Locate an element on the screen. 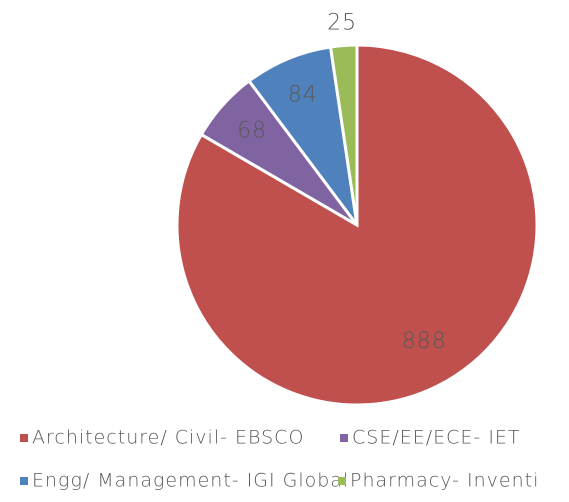 This screenshot has height=502, width=569. legend-label: Architecture/ Civil- EBSCO is located at coordinates (168, 438).